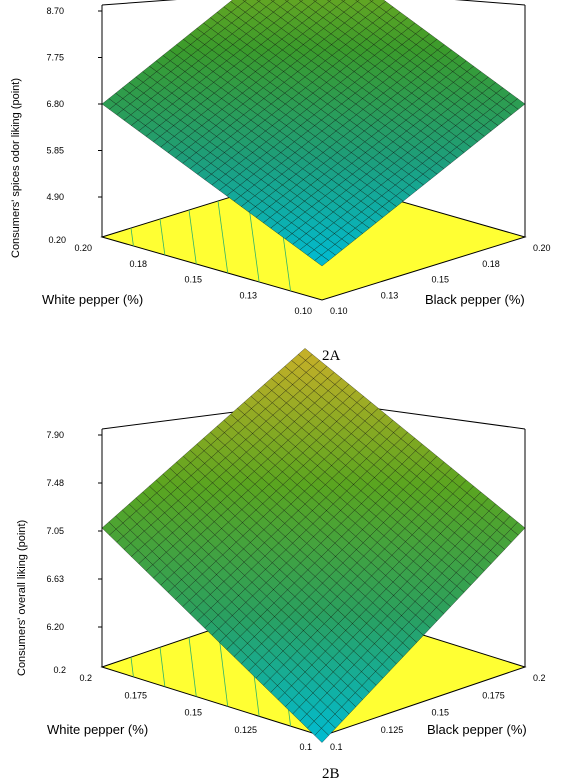 Image resolution: width=587 pixels, height=783 pixels. Describe the element at coordinates (135, 695) in the screenshot. I see `y-tick-label: 0.175` at that location.